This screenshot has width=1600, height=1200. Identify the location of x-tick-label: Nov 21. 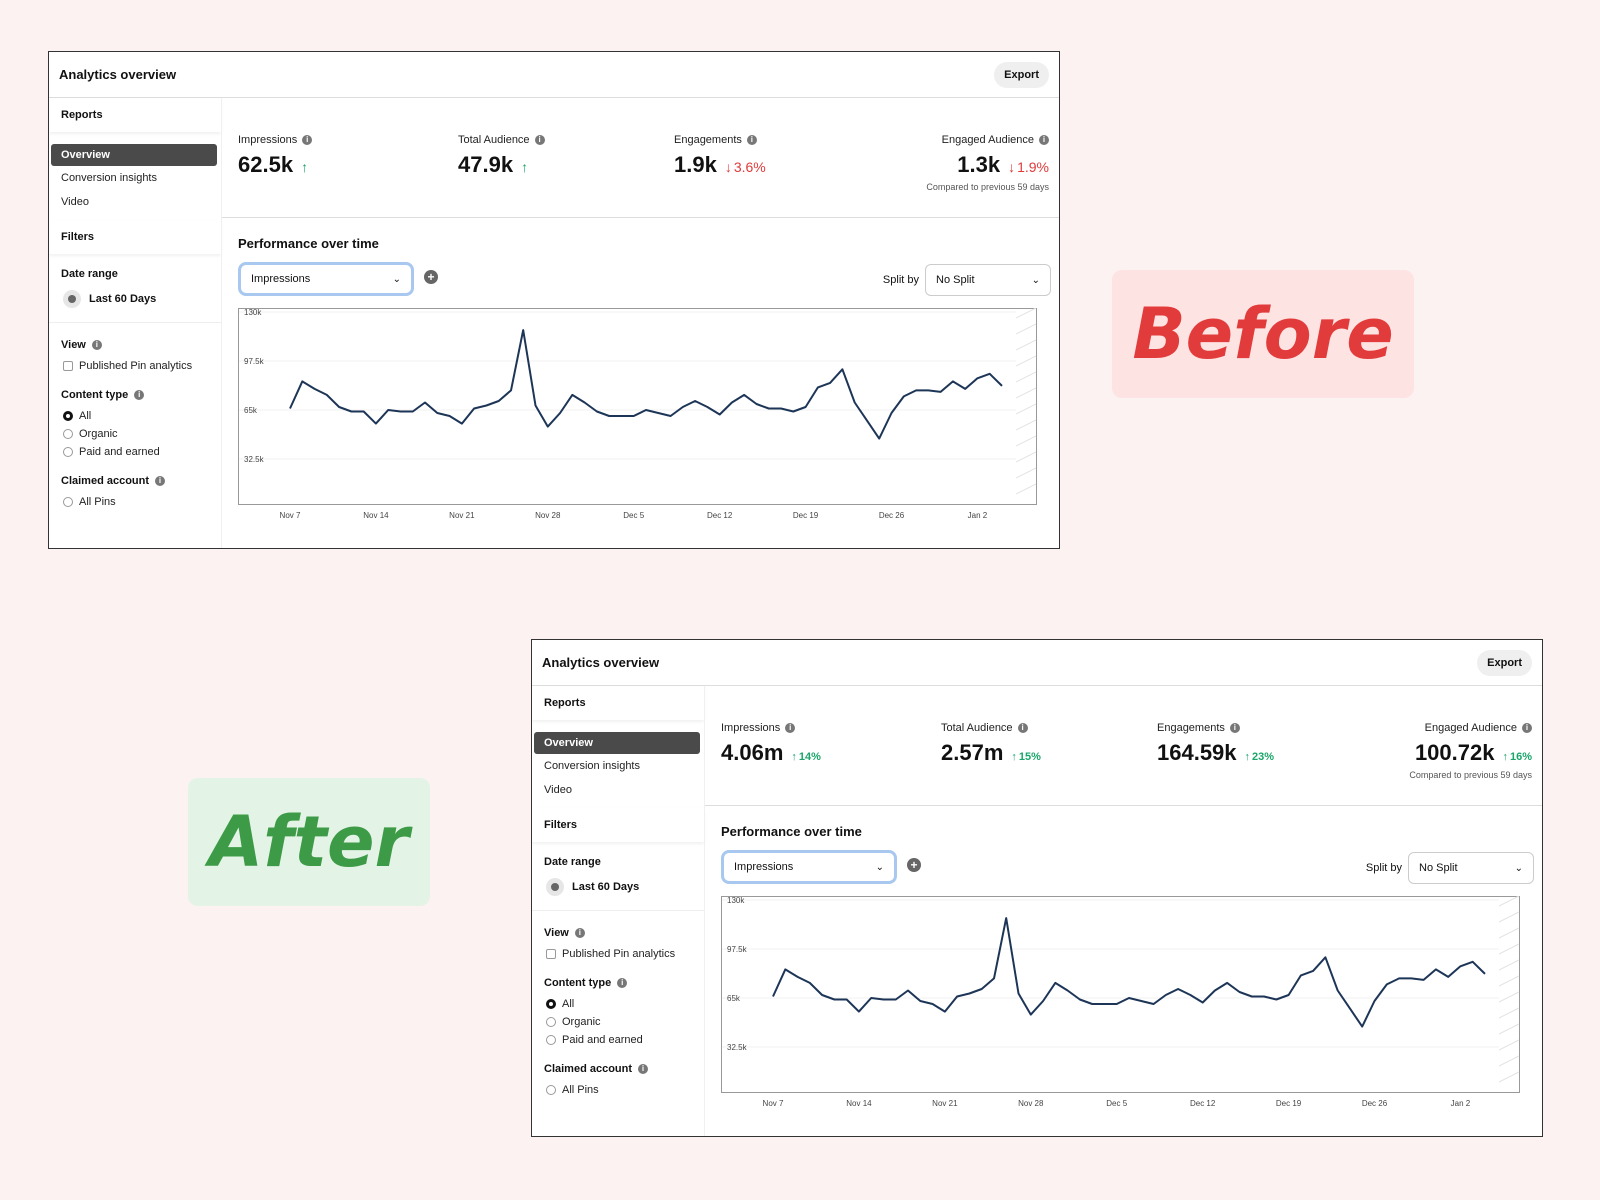
(462, 515).